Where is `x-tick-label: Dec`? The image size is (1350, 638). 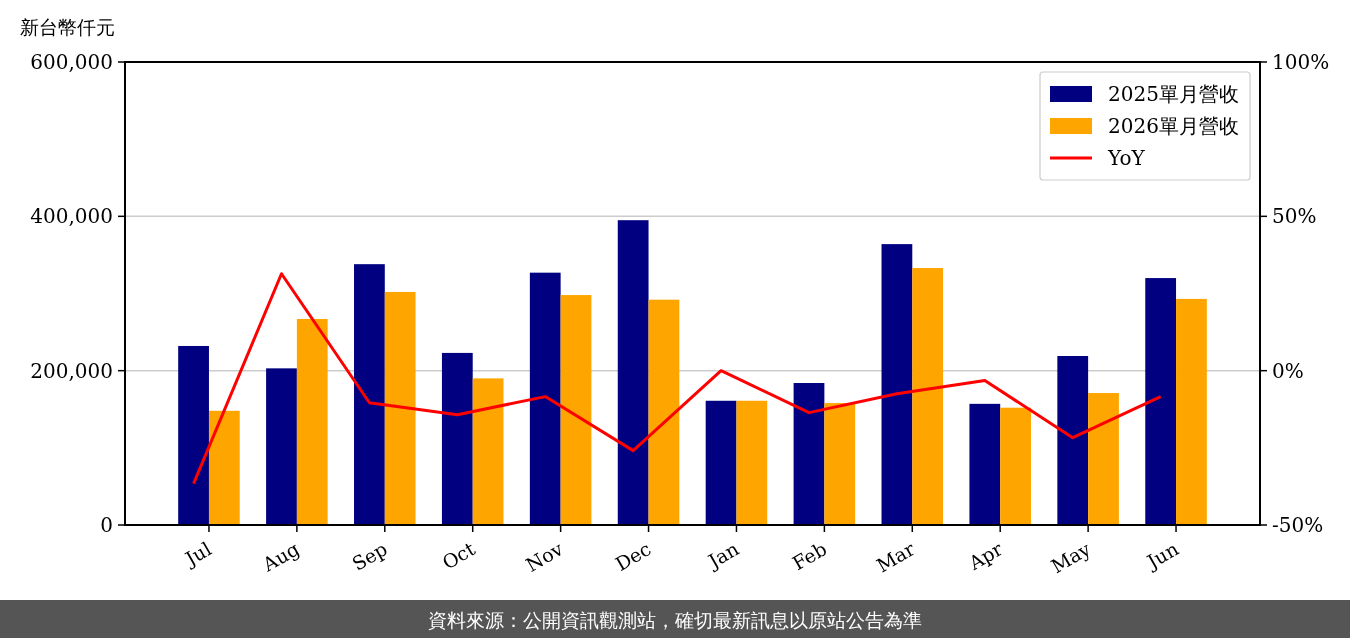 x-tick-label: Dec is located at coordinates (633, 556).